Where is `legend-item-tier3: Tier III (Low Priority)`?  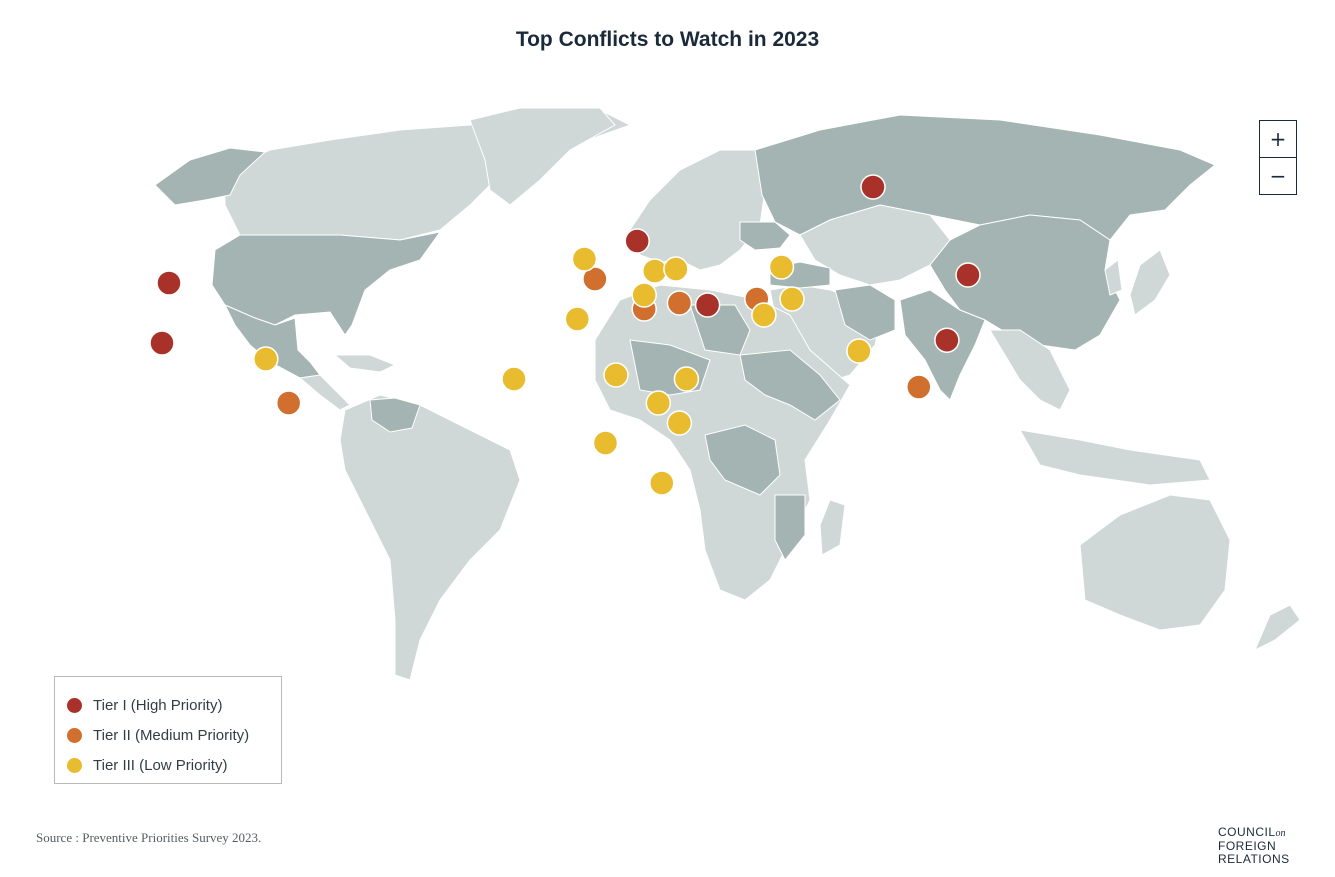
legend-item-tier3: Tier III (Low Priority) is located at coordinates (168, 765).